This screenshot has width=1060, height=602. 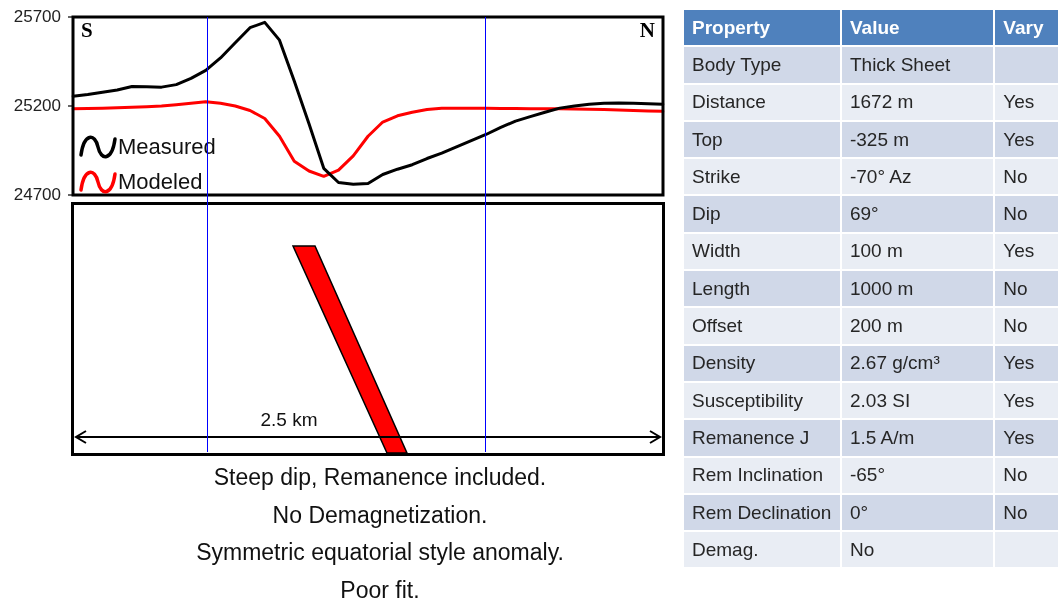 What do you see at coordinates (757, 475) in the screenshot?
I see `category-label: Rem Inclination` at bounding box center [757, 475].